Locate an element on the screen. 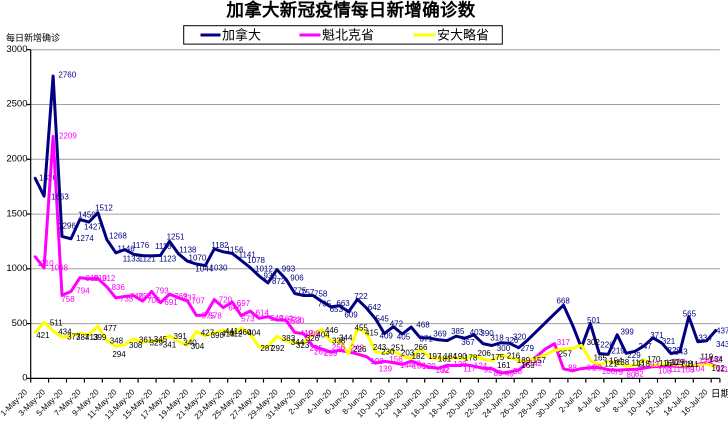 Image resolution: width=728 pixels, height=426 pixels. svg-text: 455 is located at coordinates (362, 327).